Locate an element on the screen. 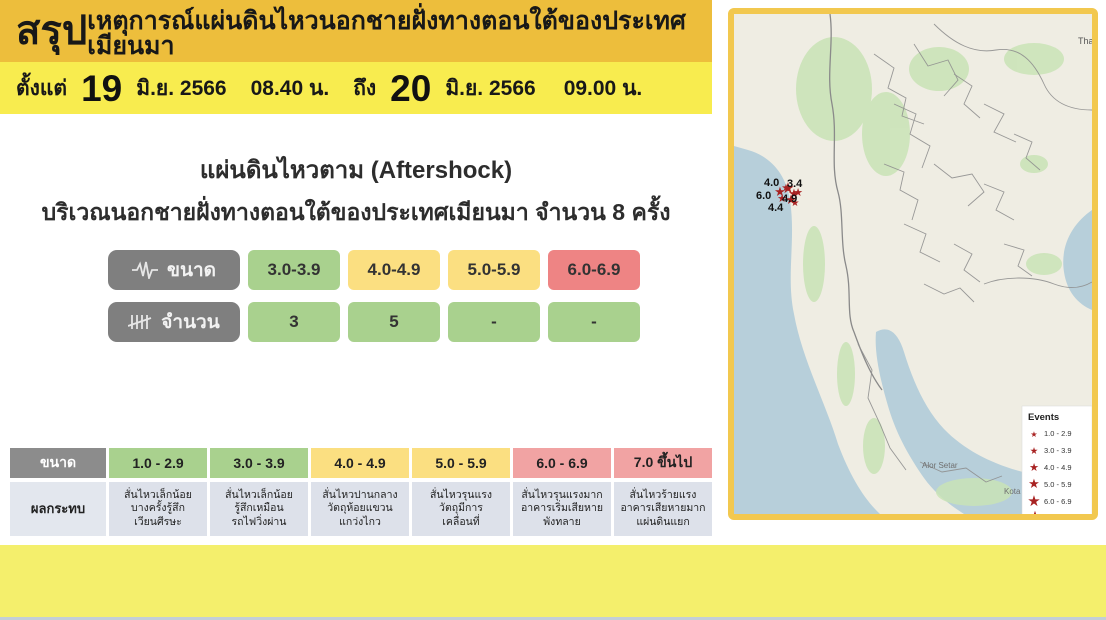 Image resolution: width=1106 pixels, height=620 pixels. start-monthyear: มิ.ย. 2566 is located at coordinates (181, 88).